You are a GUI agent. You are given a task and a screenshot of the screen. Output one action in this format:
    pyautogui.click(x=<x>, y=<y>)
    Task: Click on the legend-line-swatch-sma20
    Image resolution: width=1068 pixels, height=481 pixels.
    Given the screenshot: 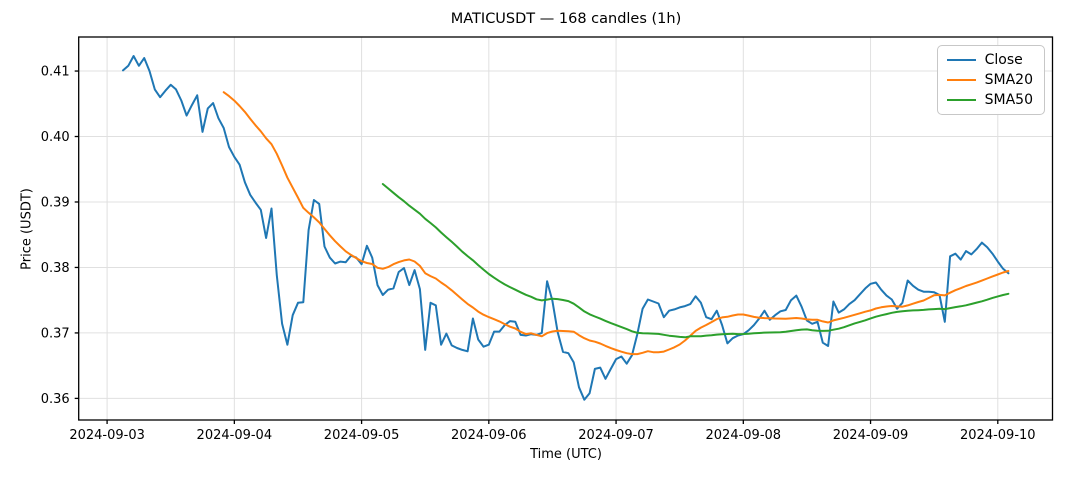 What is the action you would take?
    pyautogui.click(x=961, y=80)
    